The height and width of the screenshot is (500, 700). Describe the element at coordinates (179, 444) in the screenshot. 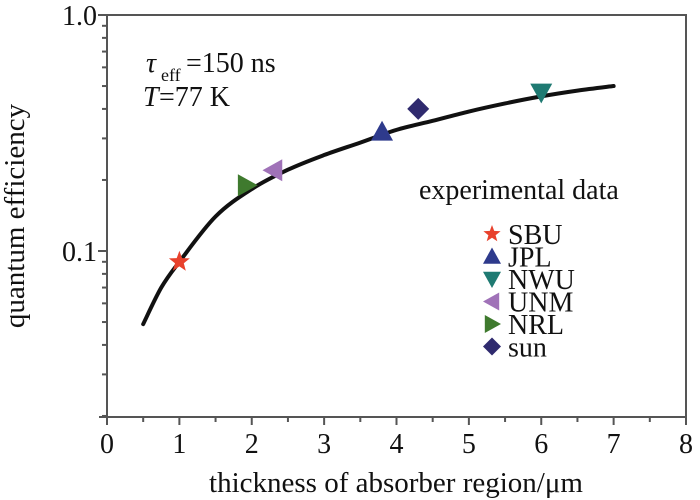

I see `x-tick-label: 1` at that location.